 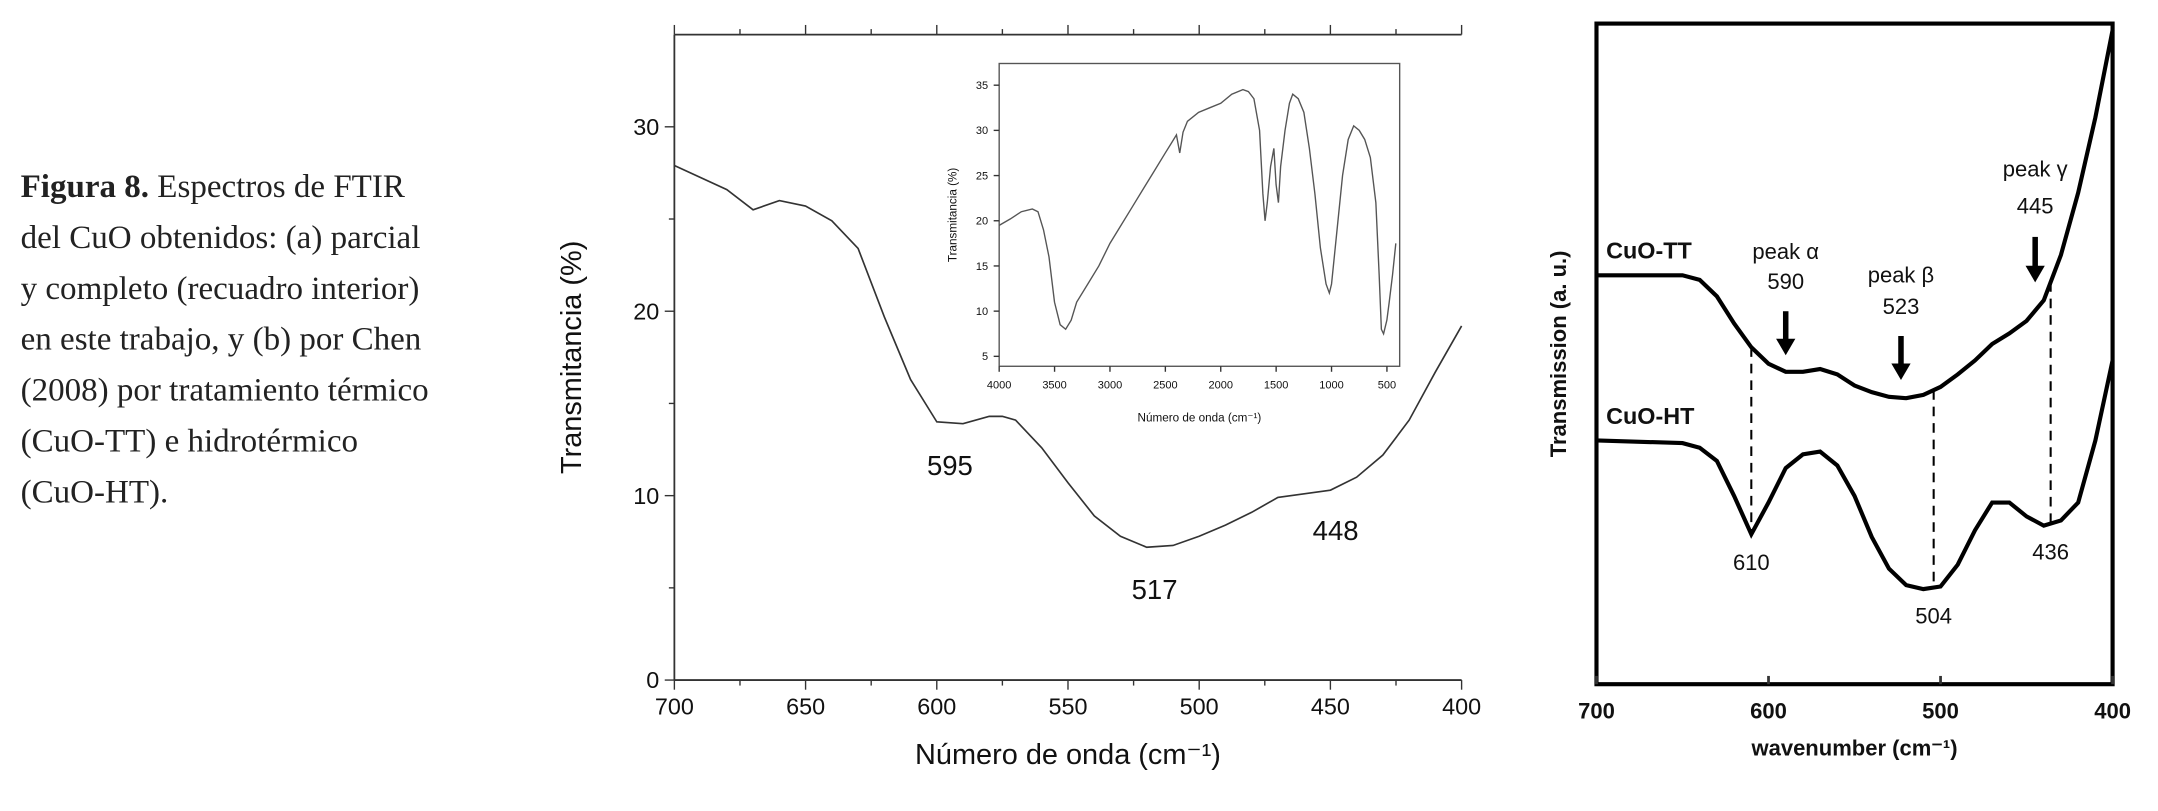 I want to click on x-tick-label: 2500, so click(x=1165, y=385).